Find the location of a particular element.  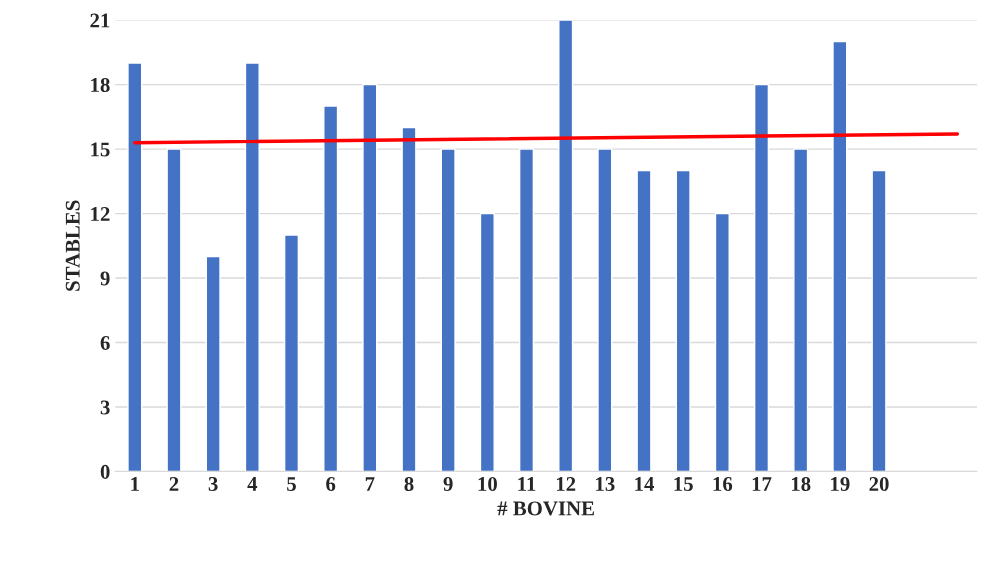

x-tick-label: 5 is located at coordinates (291, 484).